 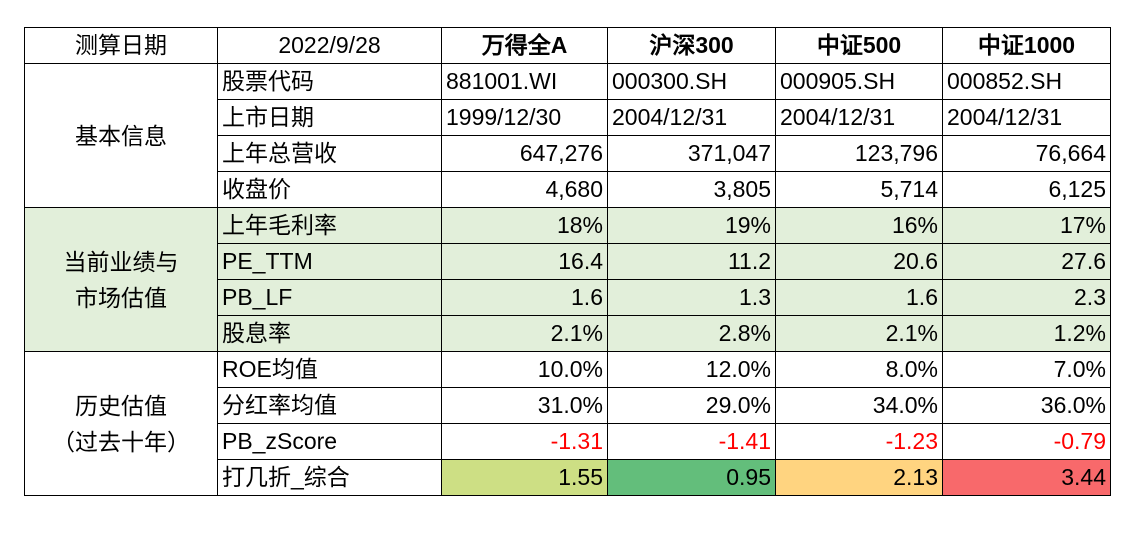 What do you see at coordinates (524, 405) in the screenshot?
I see `value-cell: 31.0%` at bounding box center [524, 405].